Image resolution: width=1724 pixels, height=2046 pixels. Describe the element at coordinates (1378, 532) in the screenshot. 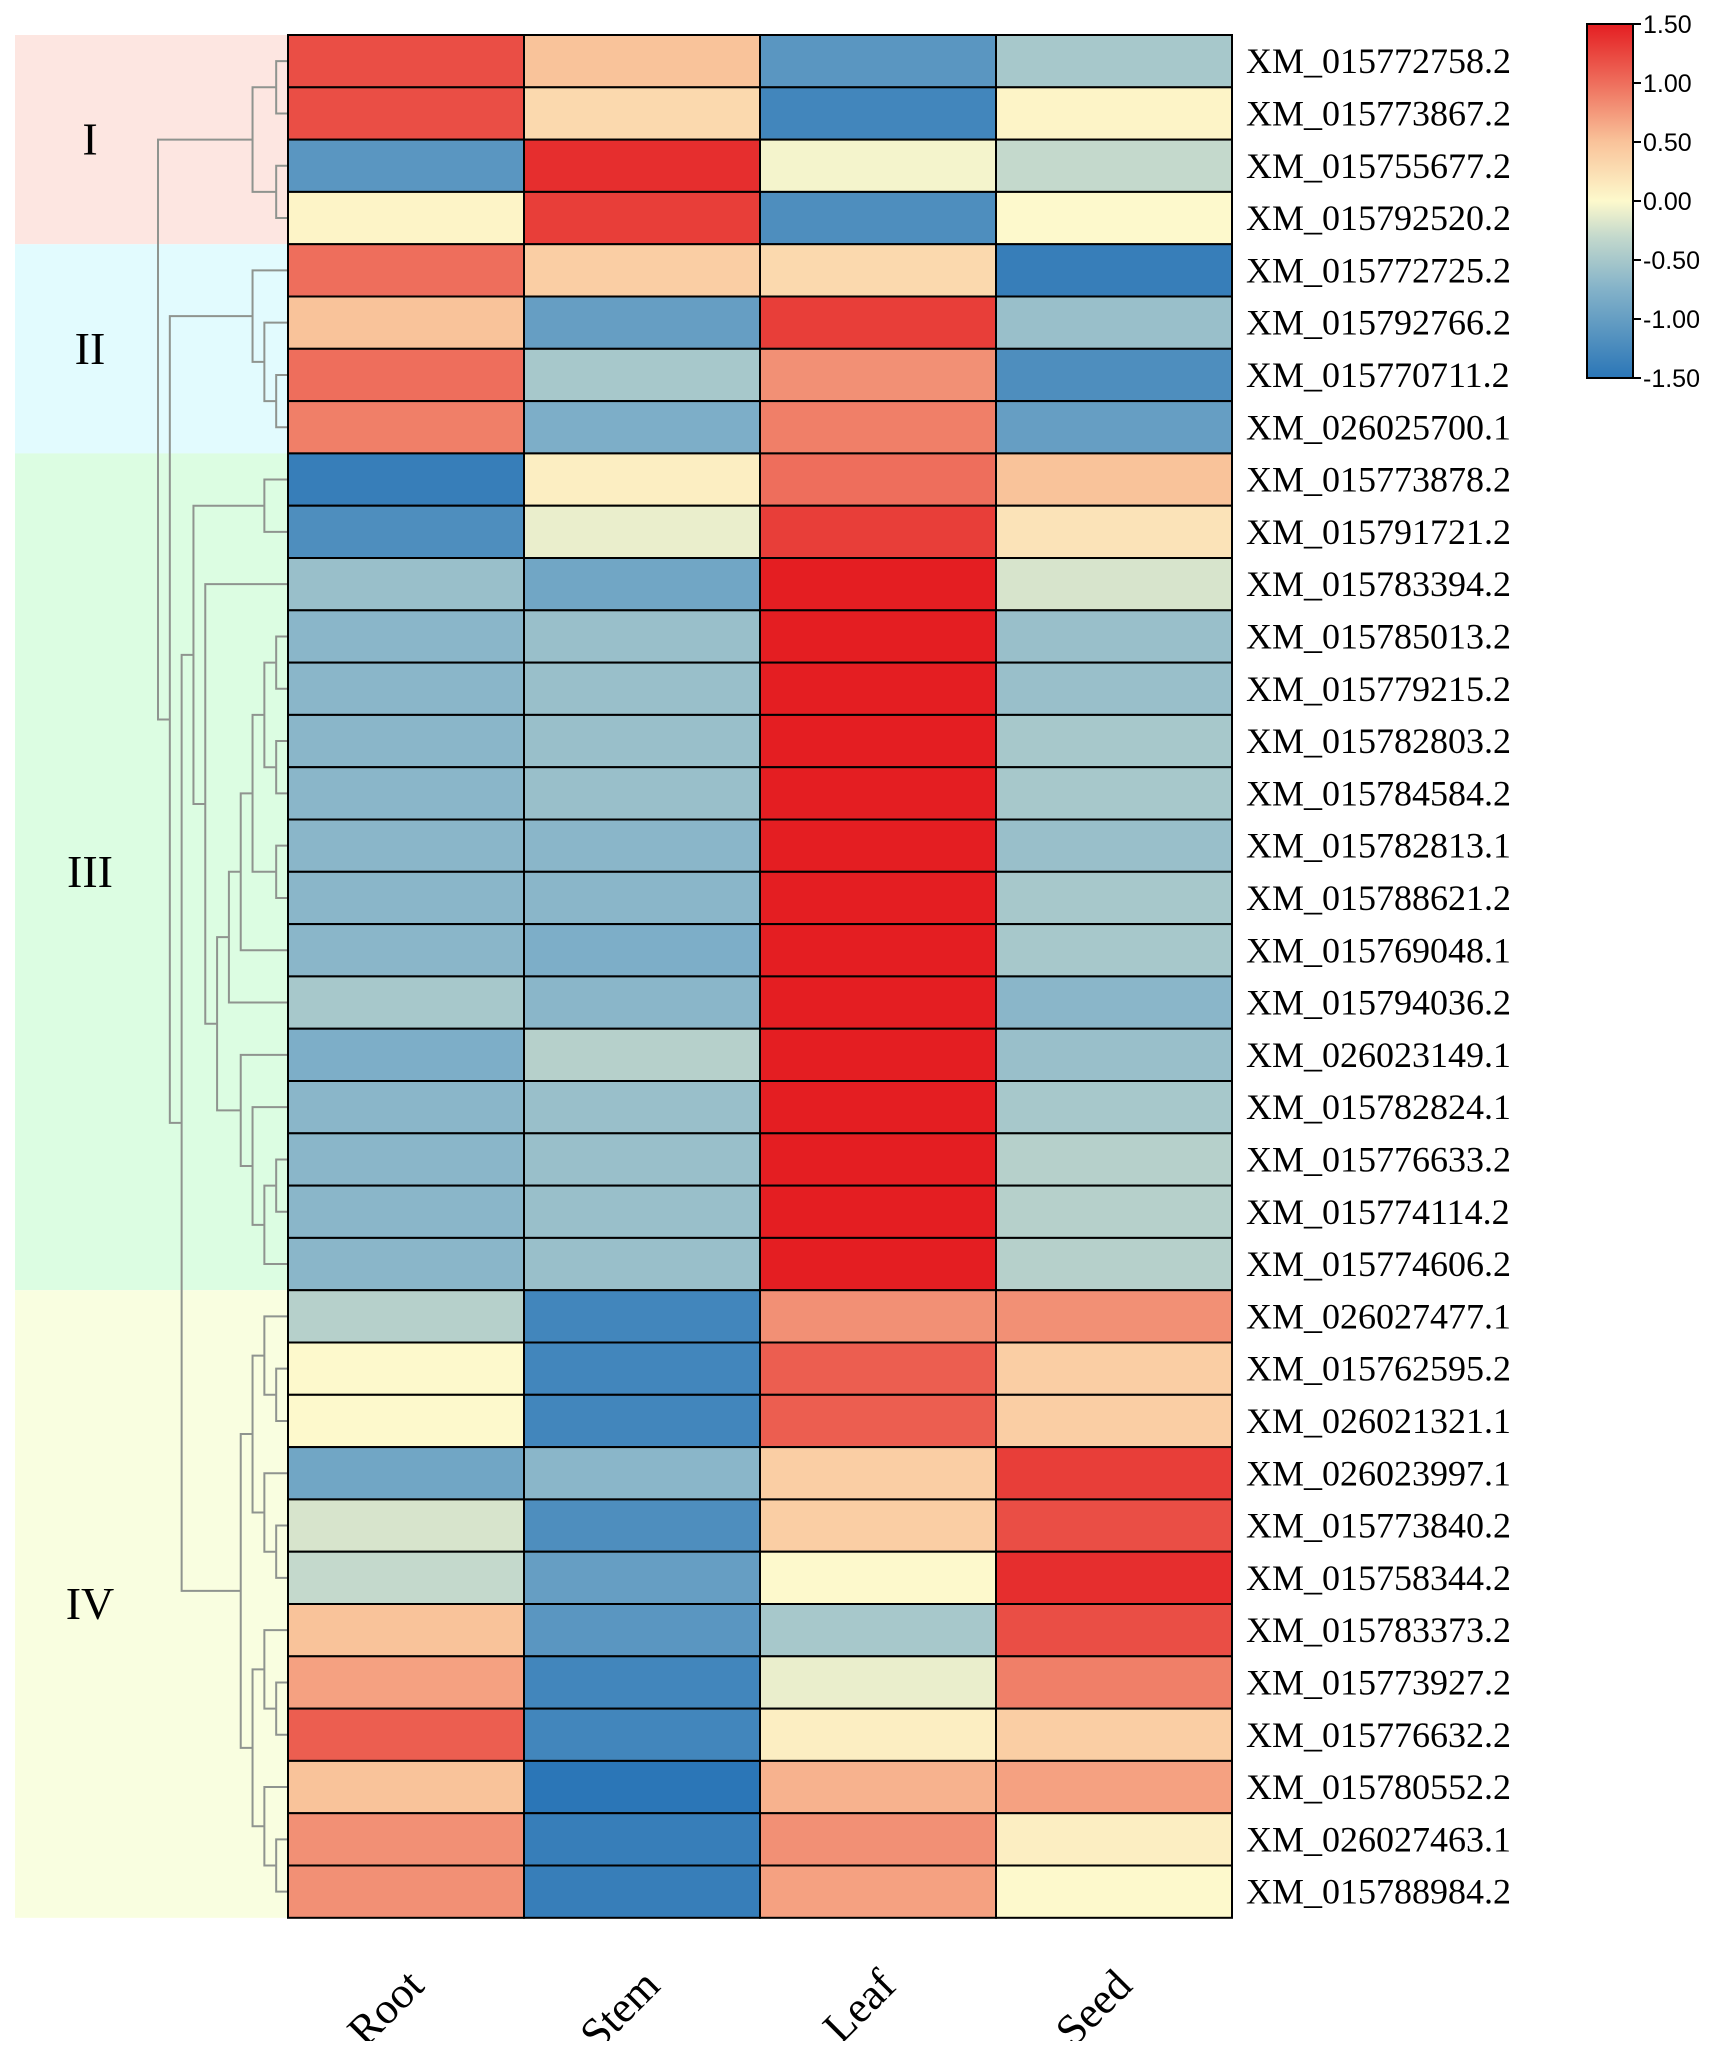

I see `row-label: XM_015791721.2` at that location.